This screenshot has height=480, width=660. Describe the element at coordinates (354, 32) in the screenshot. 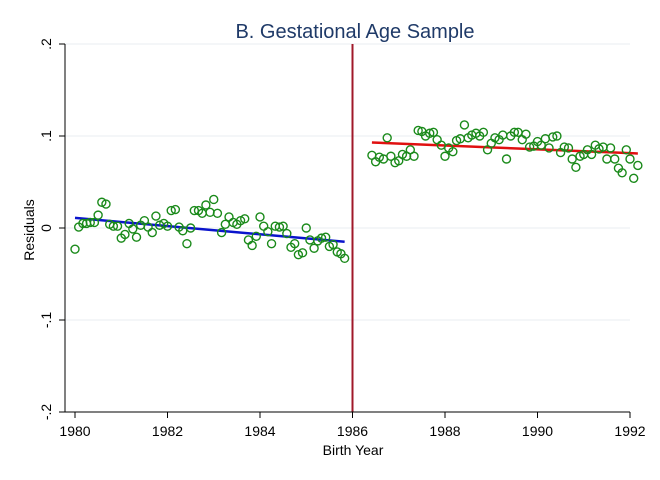

I see `chart-title: B. Gestational Age Sample` at that location.